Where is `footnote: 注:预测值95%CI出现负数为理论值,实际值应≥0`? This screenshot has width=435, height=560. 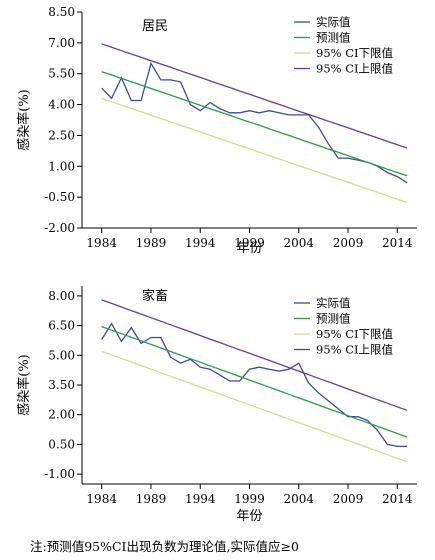
footnote: 注:预测值95%CI出现负数为理论值,实际值应≥0 is located at coordinates (164, 546).